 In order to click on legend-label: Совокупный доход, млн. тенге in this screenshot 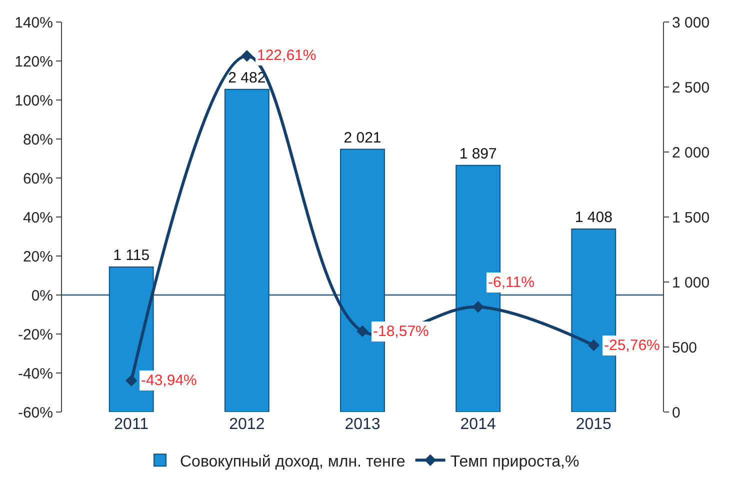, I will do `click(293, 461)`.